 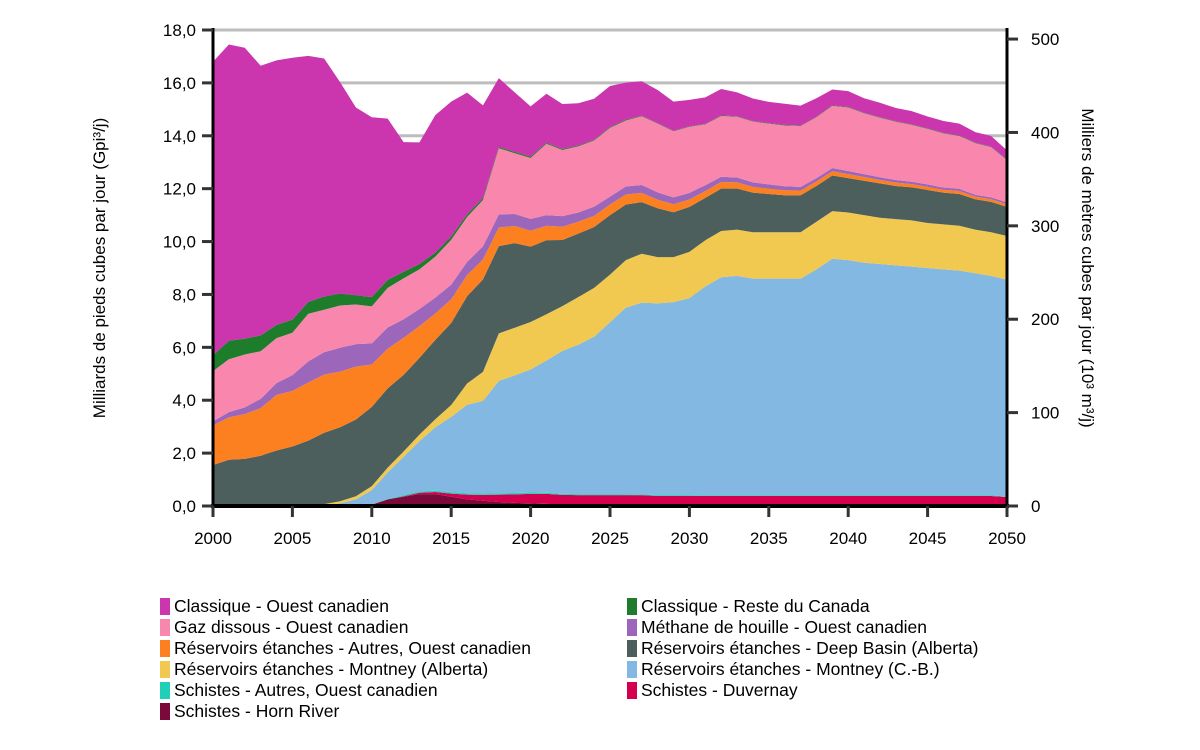 I want to click on y2-tick-label: 0, so click(x=1035, y=506).